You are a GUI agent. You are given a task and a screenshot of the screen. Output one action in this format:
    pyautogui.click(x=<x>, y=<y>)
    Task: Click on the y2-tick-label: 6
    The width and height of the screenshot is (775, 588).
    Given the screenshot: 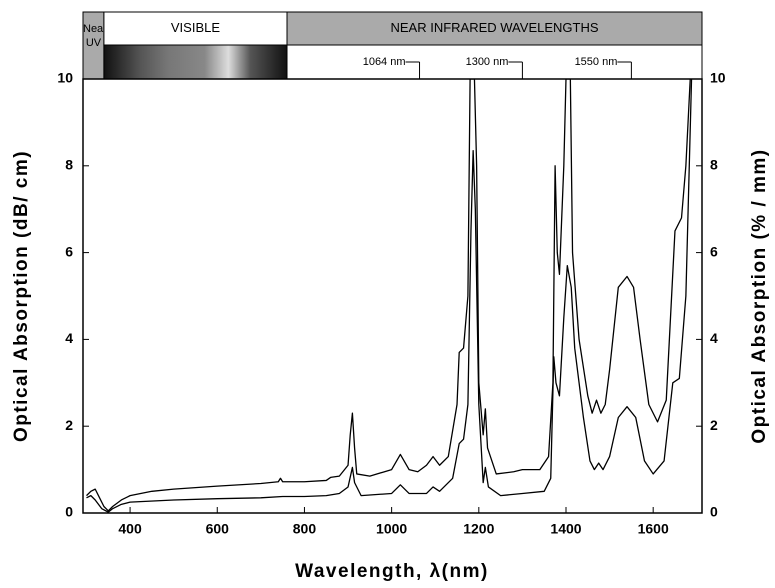 What is the action you would take?
    pyautogui.click(x=714, y=251)
    